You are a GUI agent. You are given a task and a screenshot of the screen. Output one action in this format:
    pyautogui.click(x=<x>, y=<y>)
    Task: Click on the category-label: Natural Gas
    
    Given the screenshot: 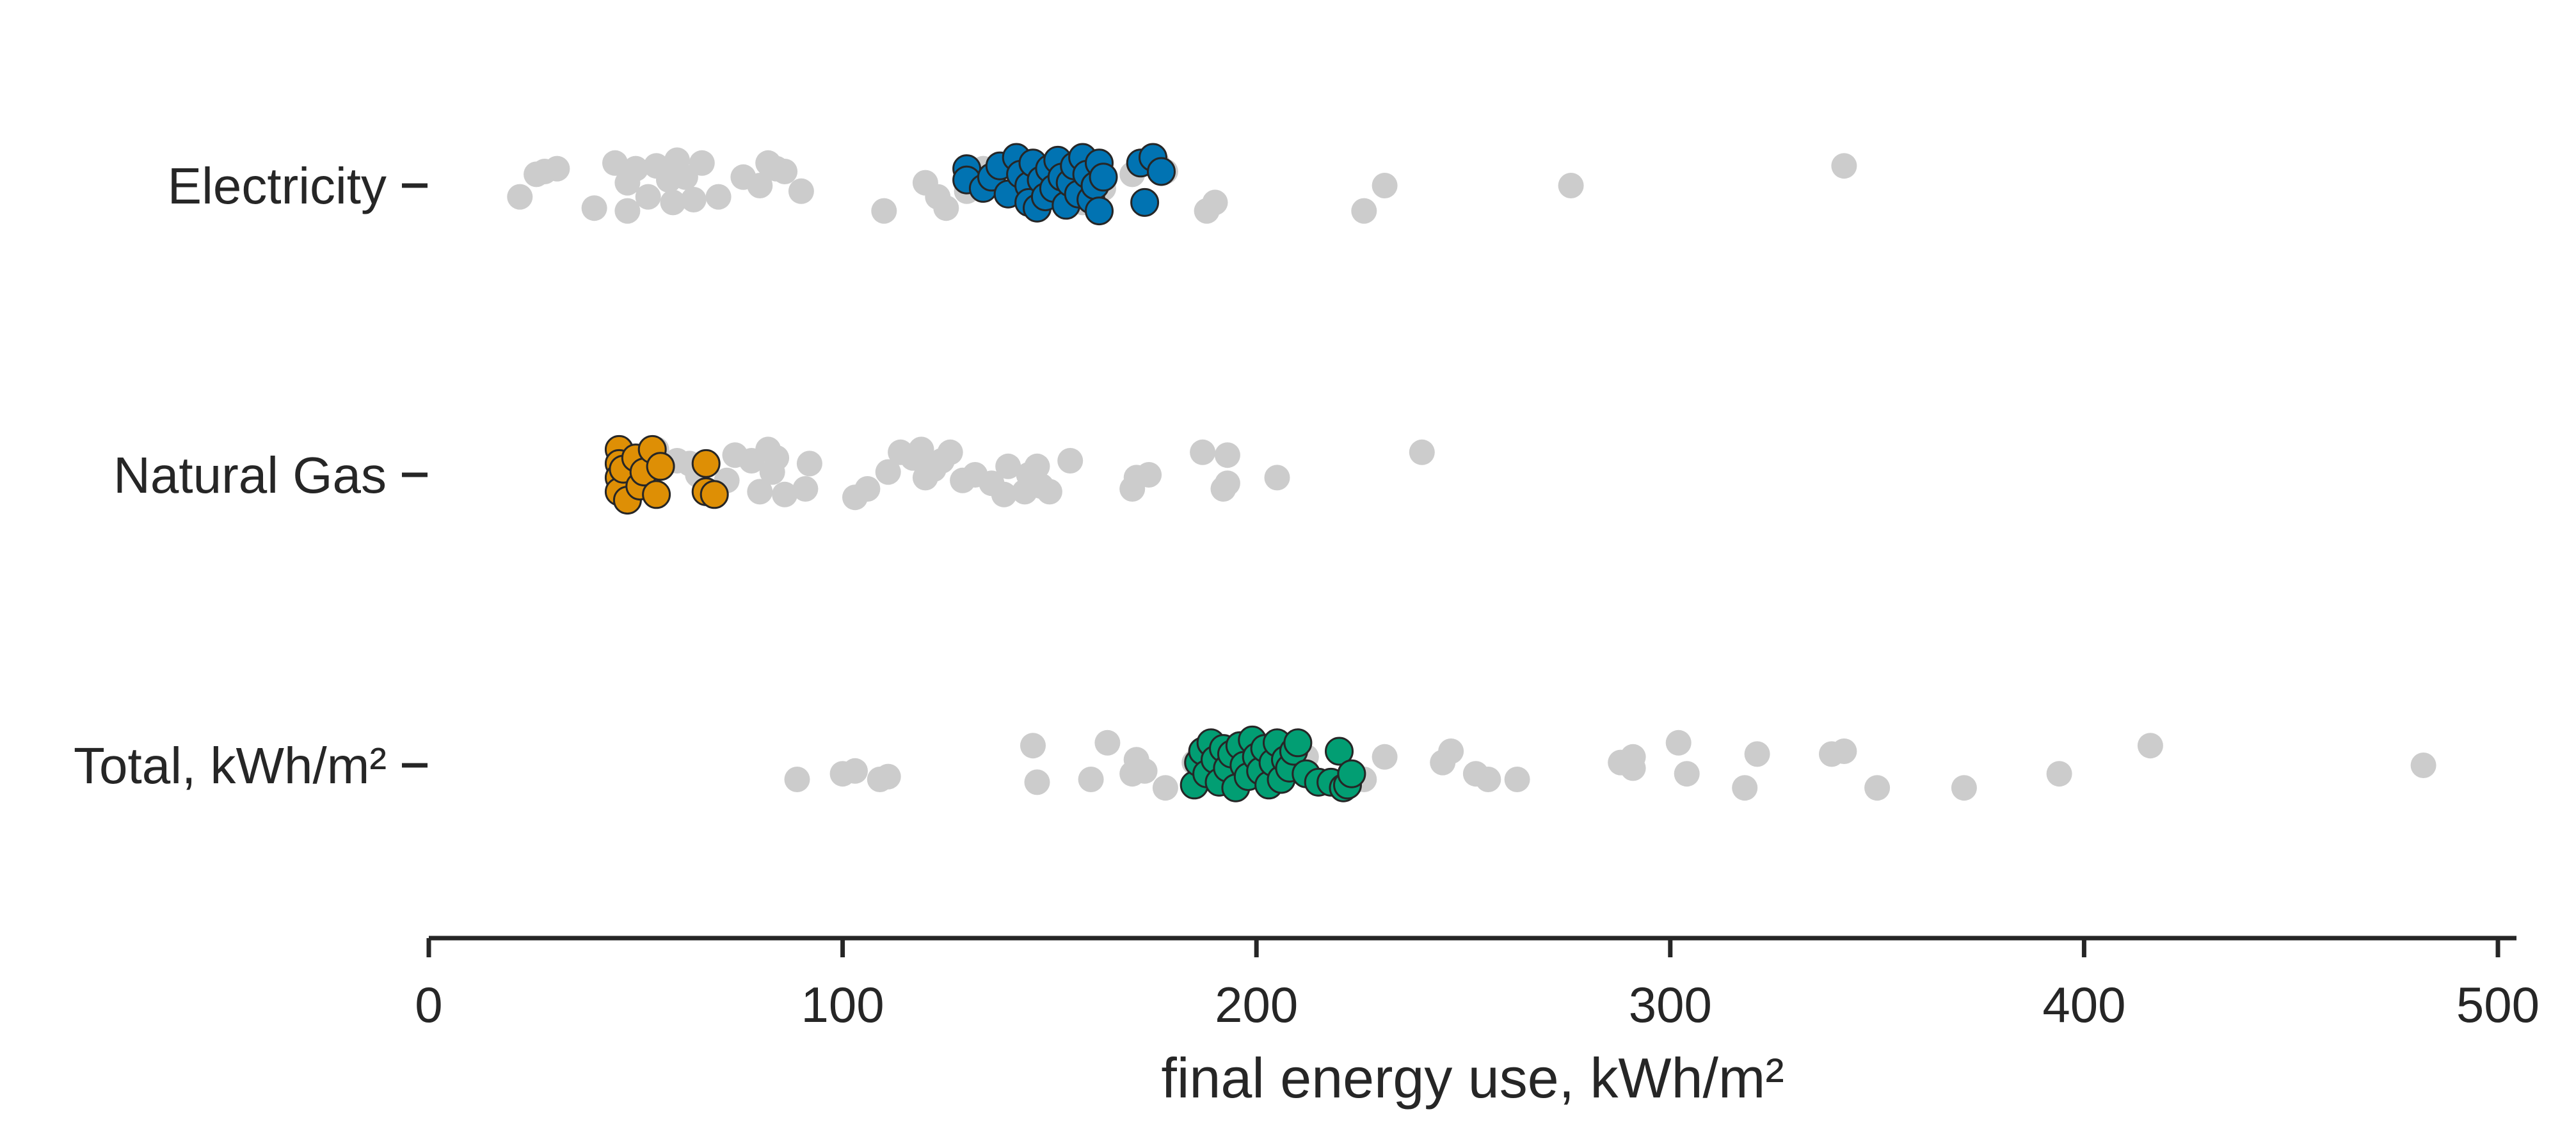 What is the action you would take?
    pyautogui.click(x=250, y=475)
    